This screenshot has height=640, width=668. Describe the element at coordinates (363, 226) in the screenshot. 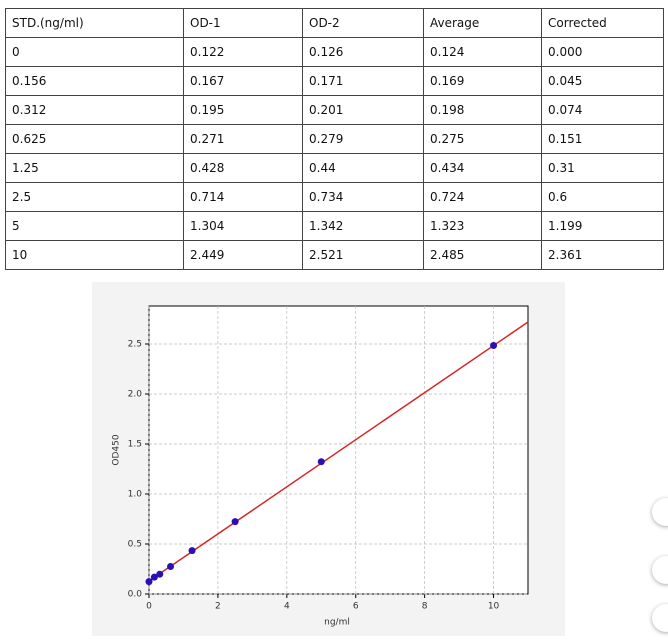

I see `table-cell: 1.342` at that location.